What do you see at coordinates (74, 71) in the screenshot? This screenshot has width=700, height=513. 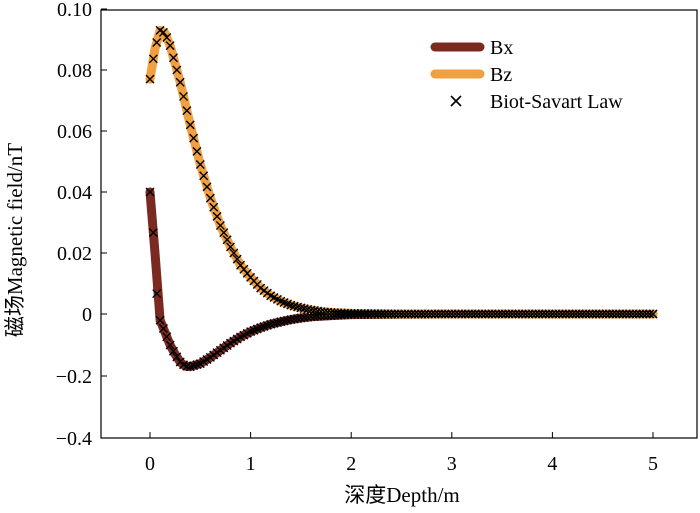 I see `y-tick-label: 0.08` at bounding box center [74, 71].